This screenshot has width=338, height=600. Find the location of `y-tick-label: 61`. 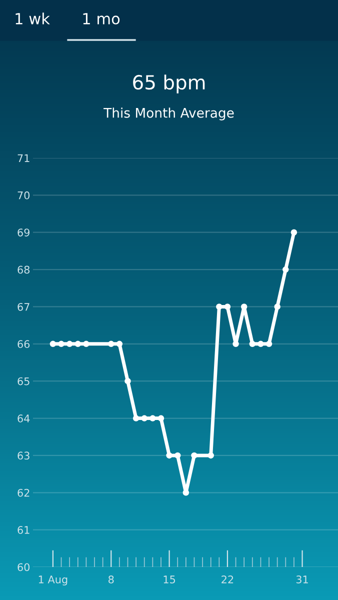

y-tick-label: 61 is located at coordinates (24, 530).